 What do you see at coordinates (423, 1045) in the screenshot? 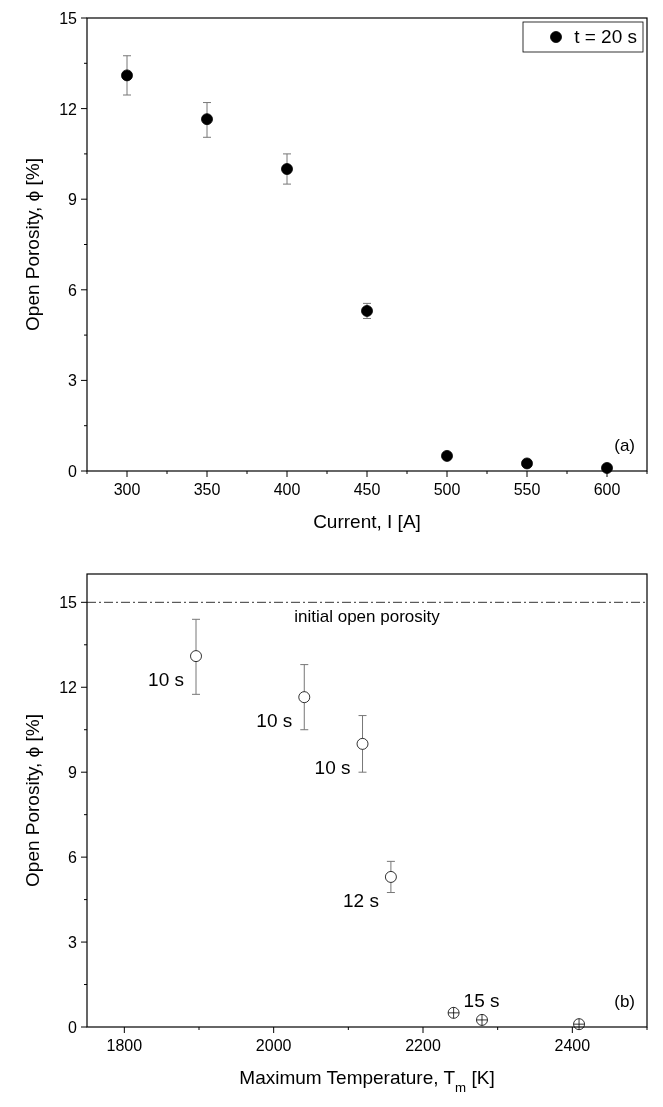
I see `x-tick-label: 2200` at bounding box center [423, 1045].